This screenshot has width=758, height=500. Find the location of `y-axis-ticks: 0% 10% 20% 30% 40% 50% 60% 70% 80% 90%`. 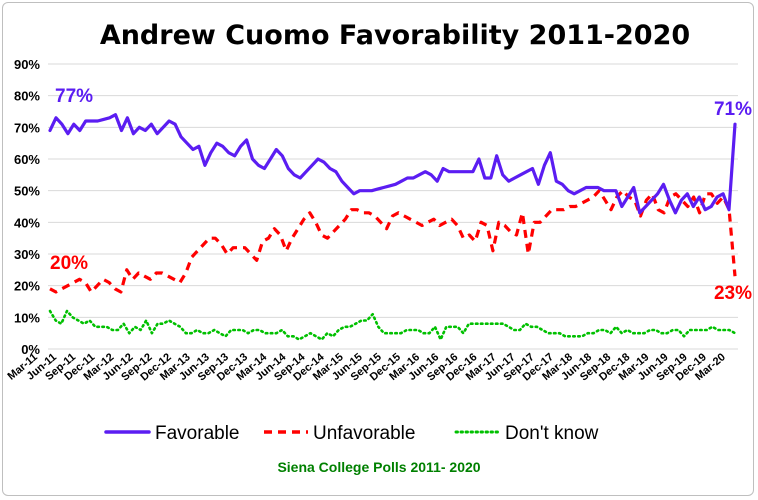

y-axis-ticks: 0% 10% 20% 30% 40% 50% 60% 70% 80% 90% is located at coordinates (27, 207).